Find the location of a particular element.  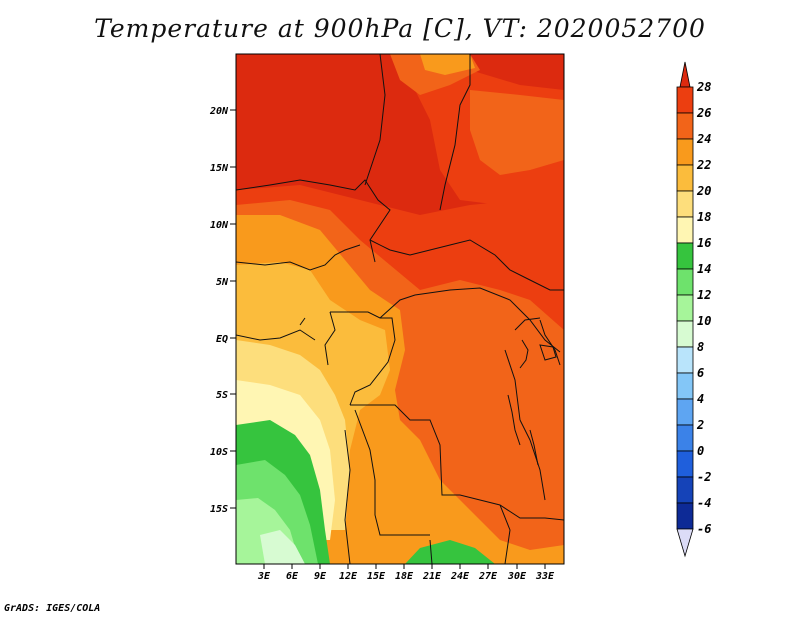

lat-label-15S: 15S is located at coordinates (219, 509).